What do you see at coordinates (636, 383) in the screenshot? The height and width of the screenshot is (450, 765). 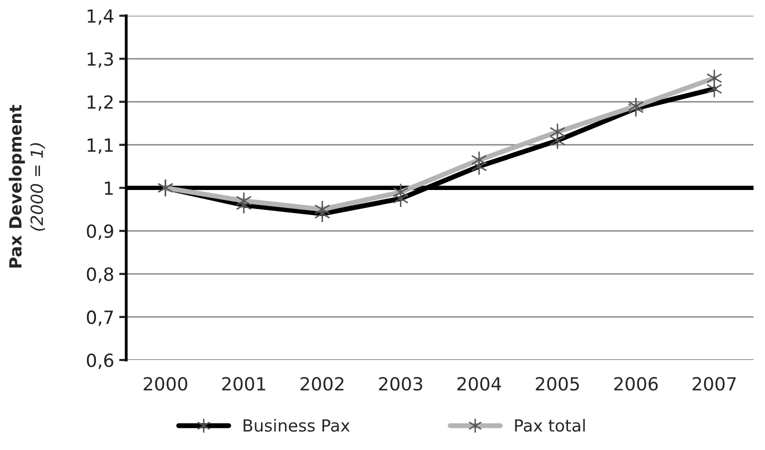 I see `x-tick-label: 2006` at bounding box center [636, 383].